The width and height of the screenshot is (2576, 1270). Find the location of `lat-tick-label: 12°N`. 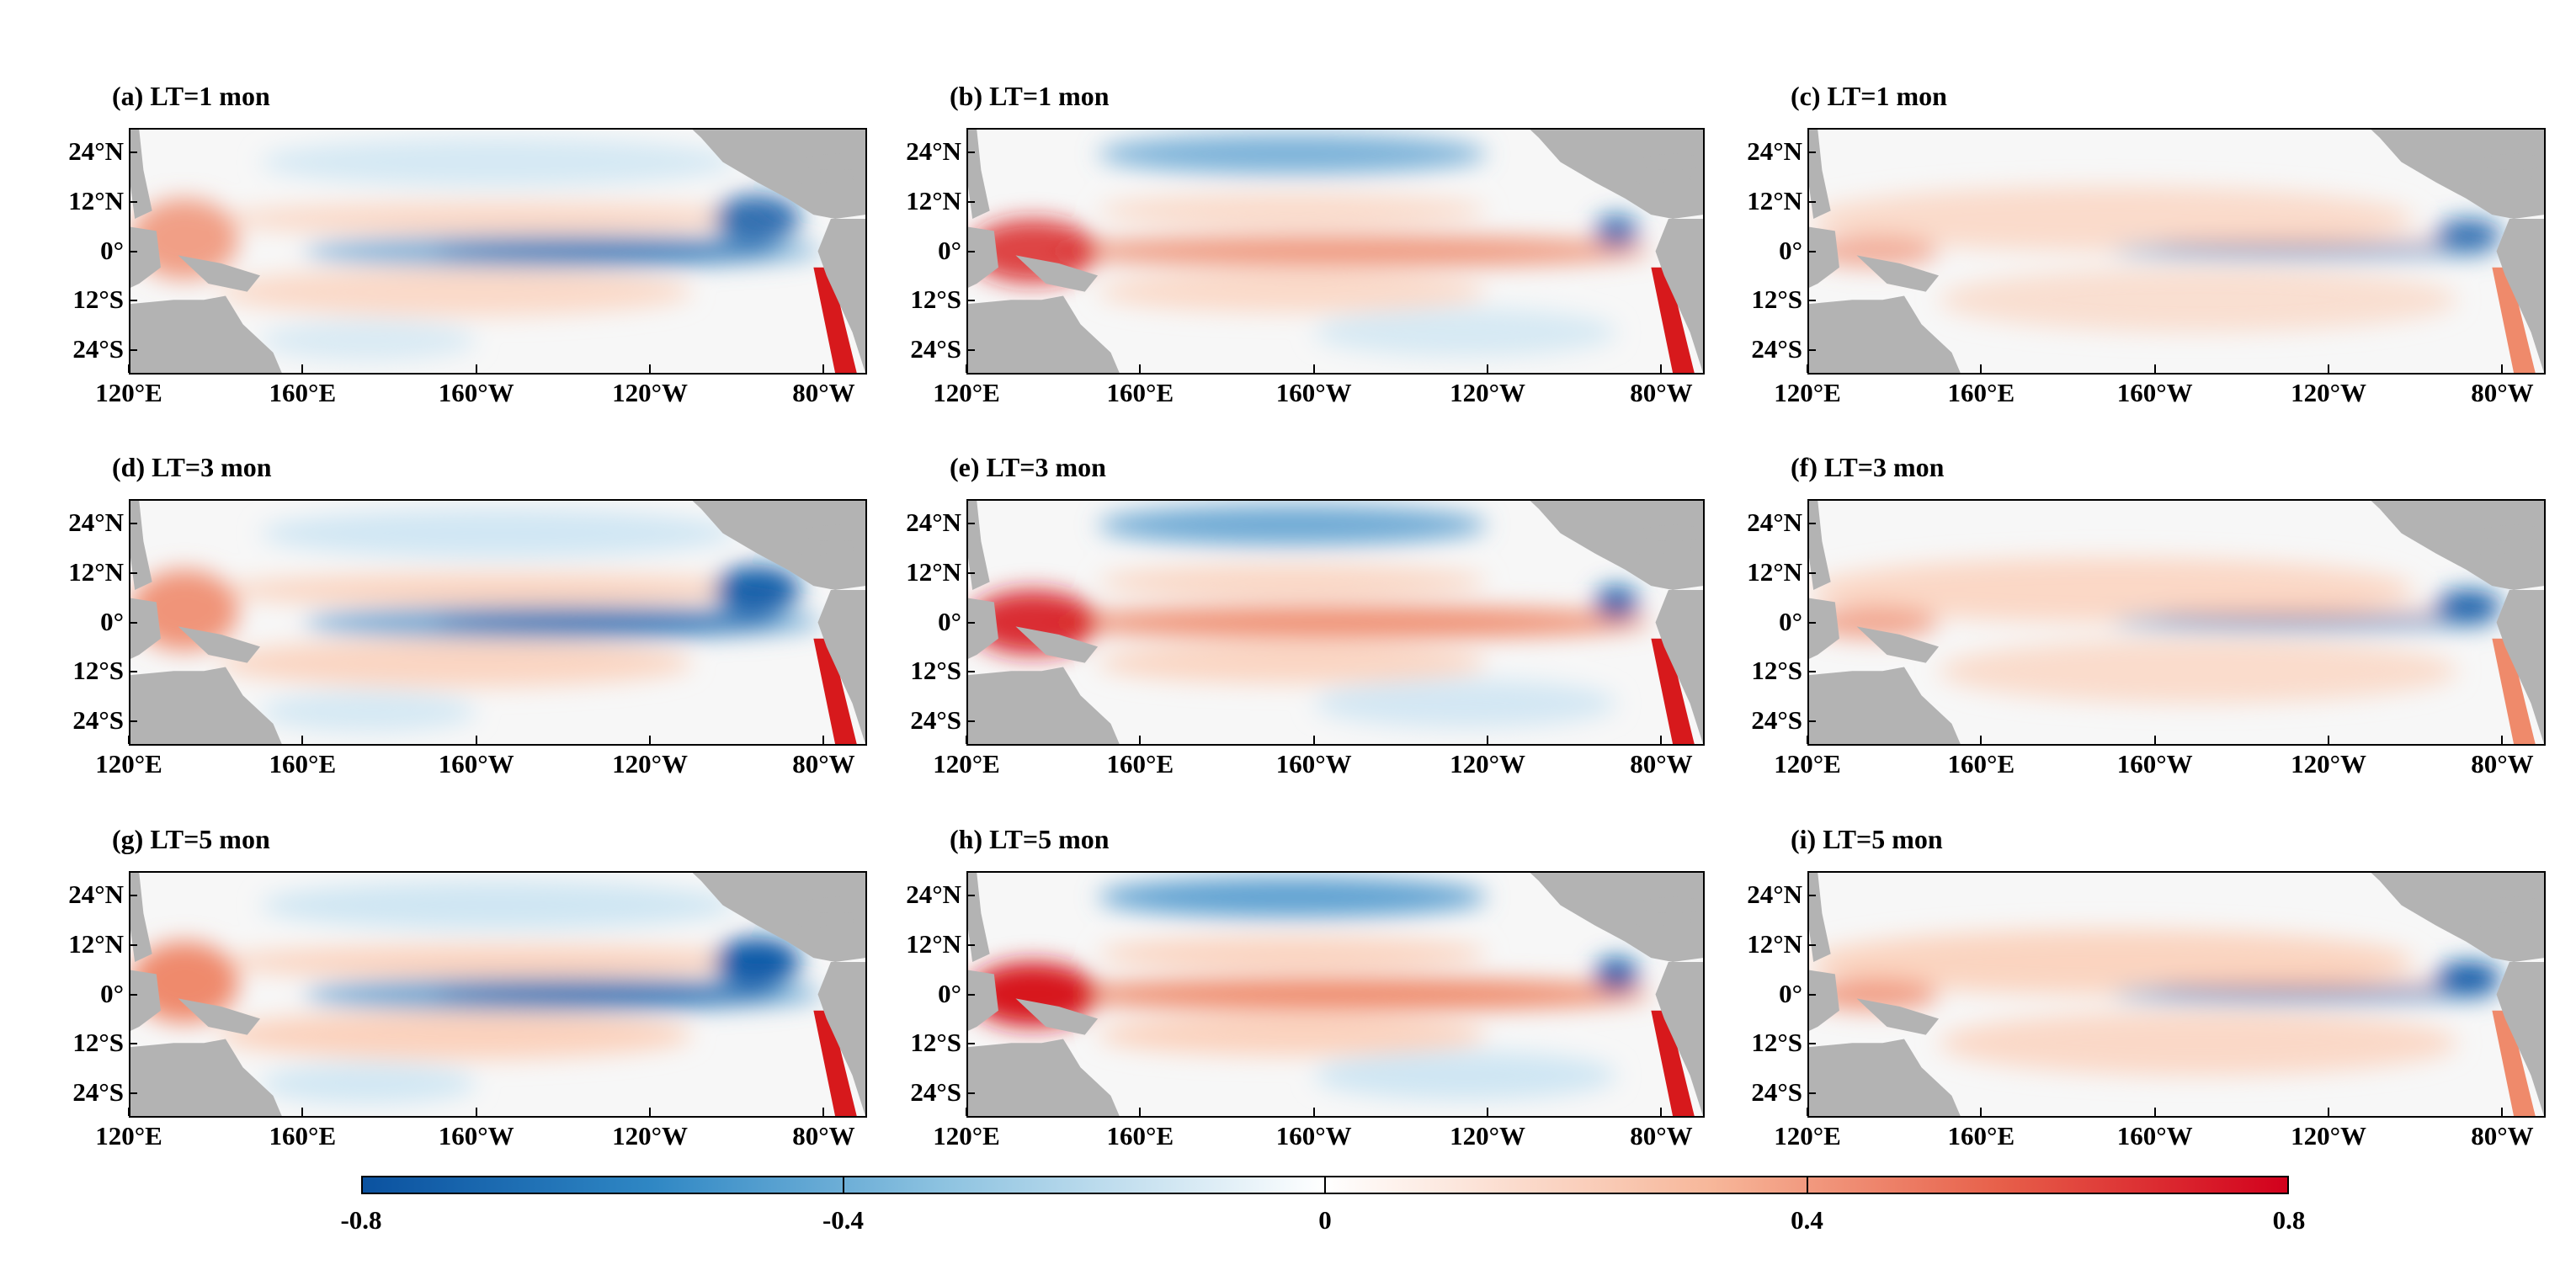

lat-tick-label: 12°N is located at coordinates (96, 571).